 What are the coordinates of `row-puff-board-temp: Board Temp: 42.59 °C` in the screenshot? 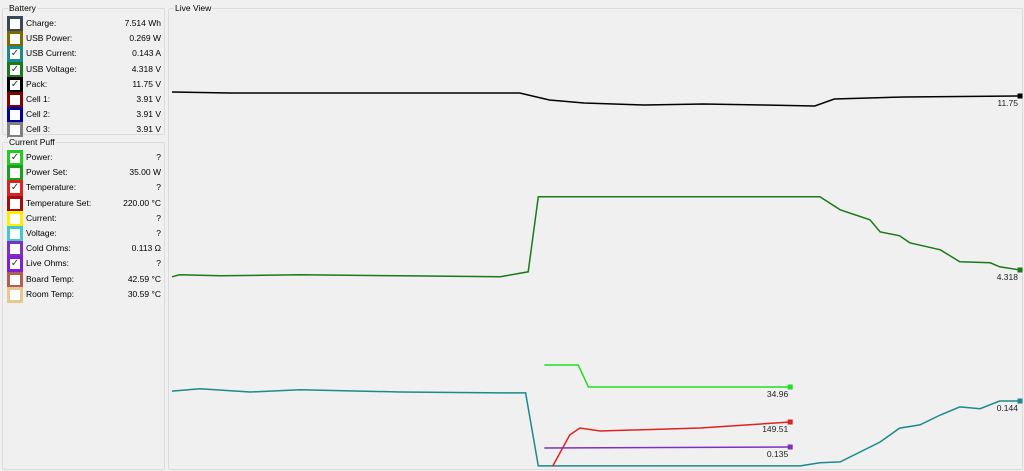 It's located at (84, 279).